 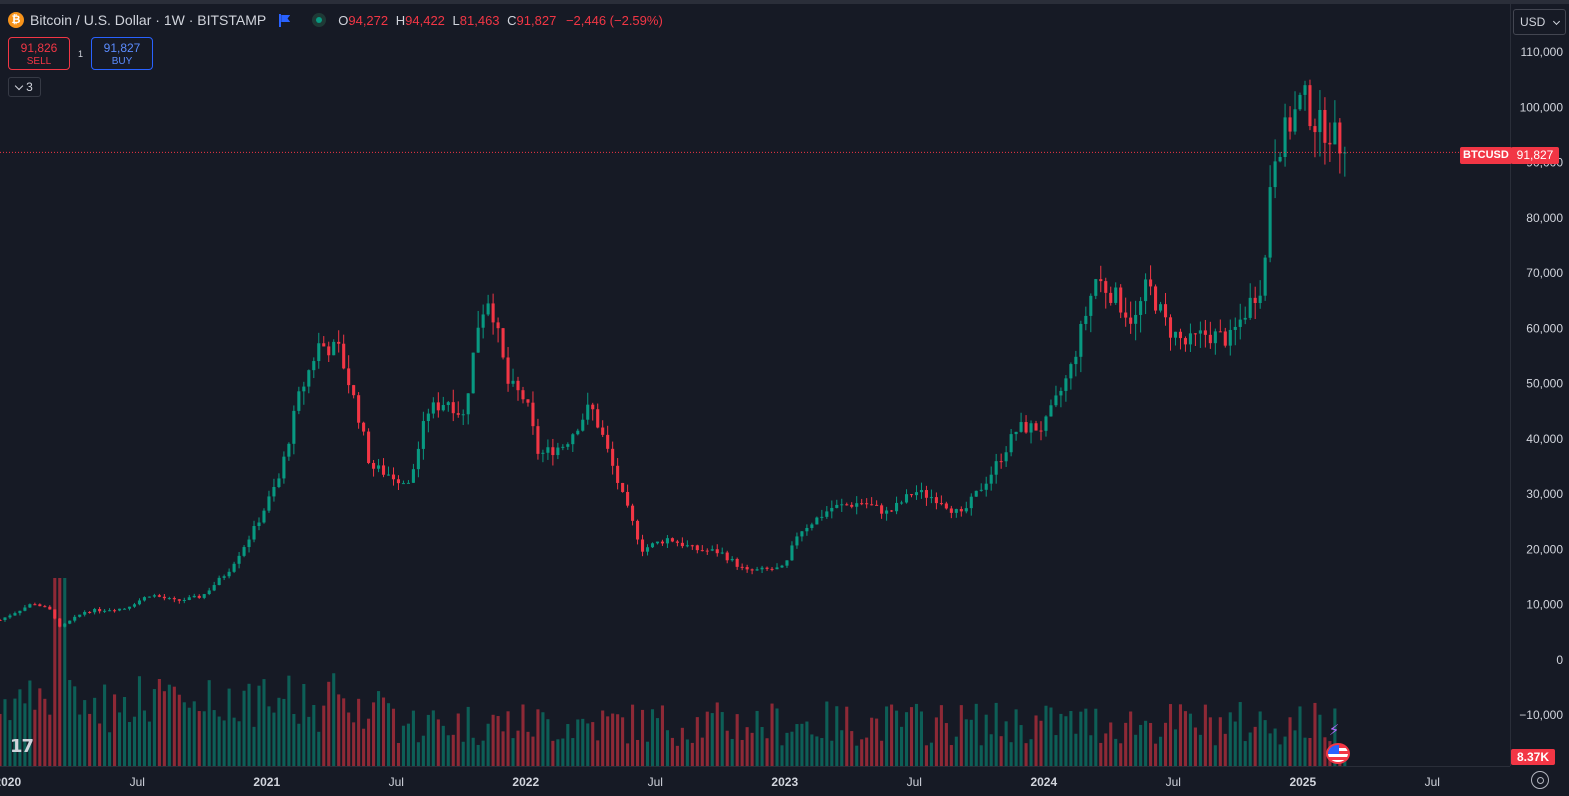 What do you see at coordinates (22, 746) in the screenshot?
I see `tradingview-logo-icon: 17` at bounding box center [22, 746].